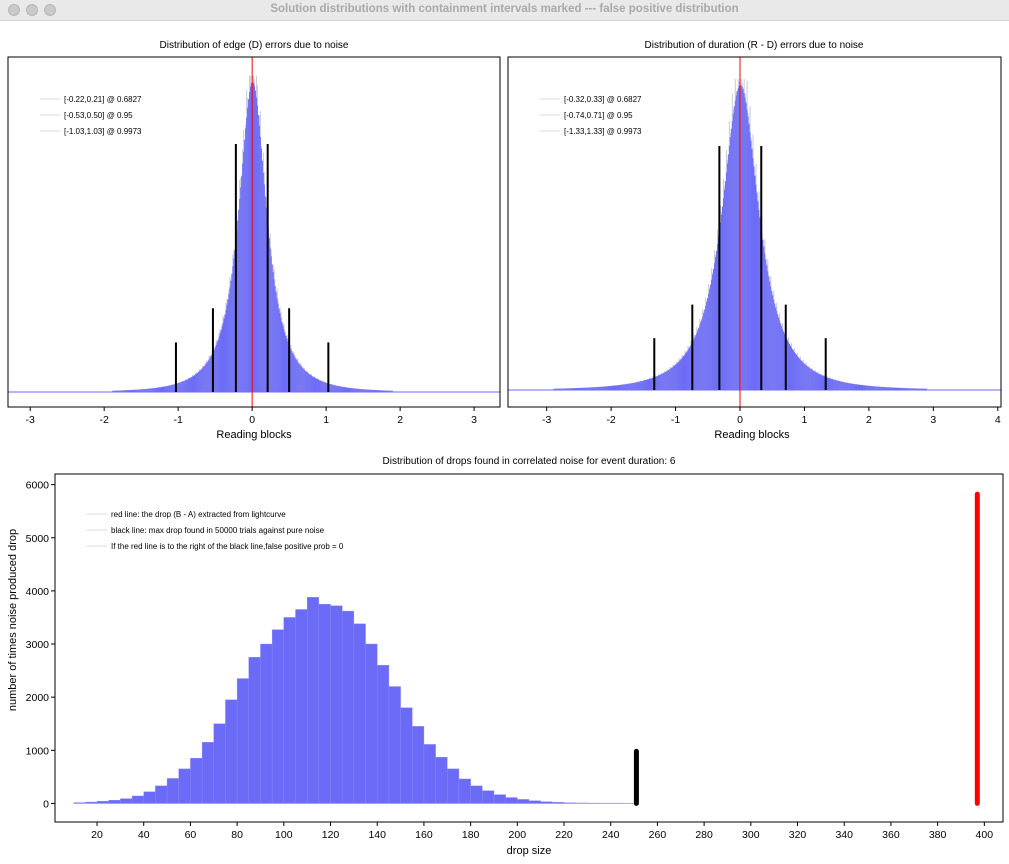 The height and width of the screenshot is (864, 1009). What do you see at coordinates (38, 592) in the screenshot?
I see `y-tick-label: 4000` at bounding box center [38, 592].